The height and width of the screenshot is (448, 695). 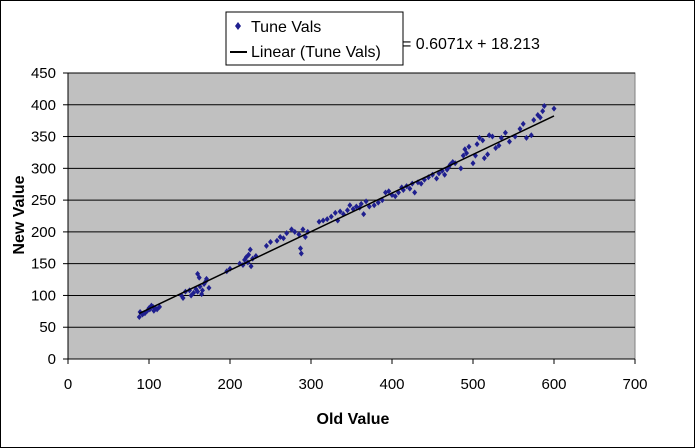 What do you see at coordinates (43, 73) in the screenshot?
I see `y-tick-label: 450` at bounding box center [43, 73].